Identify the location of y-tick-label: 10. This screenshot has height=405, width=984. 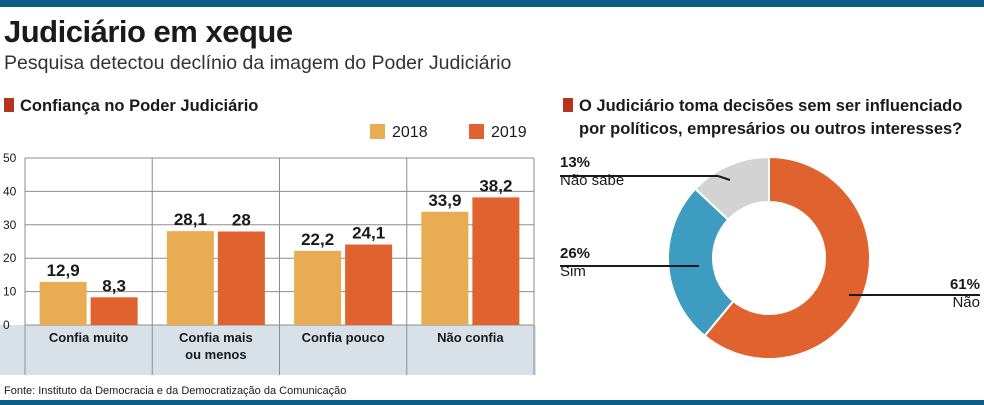
(10, 292).